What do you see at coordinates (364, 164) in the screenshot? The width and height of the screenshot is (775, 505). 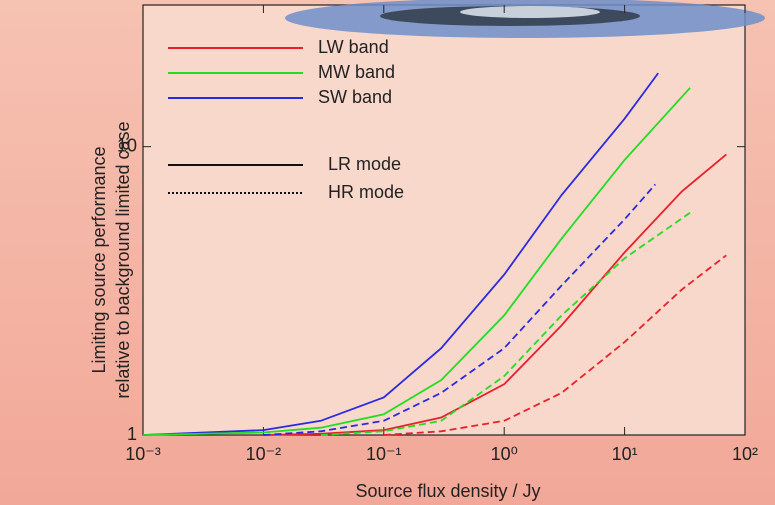 I see `legend-label: LR mode` at bounding box center [364, 164].